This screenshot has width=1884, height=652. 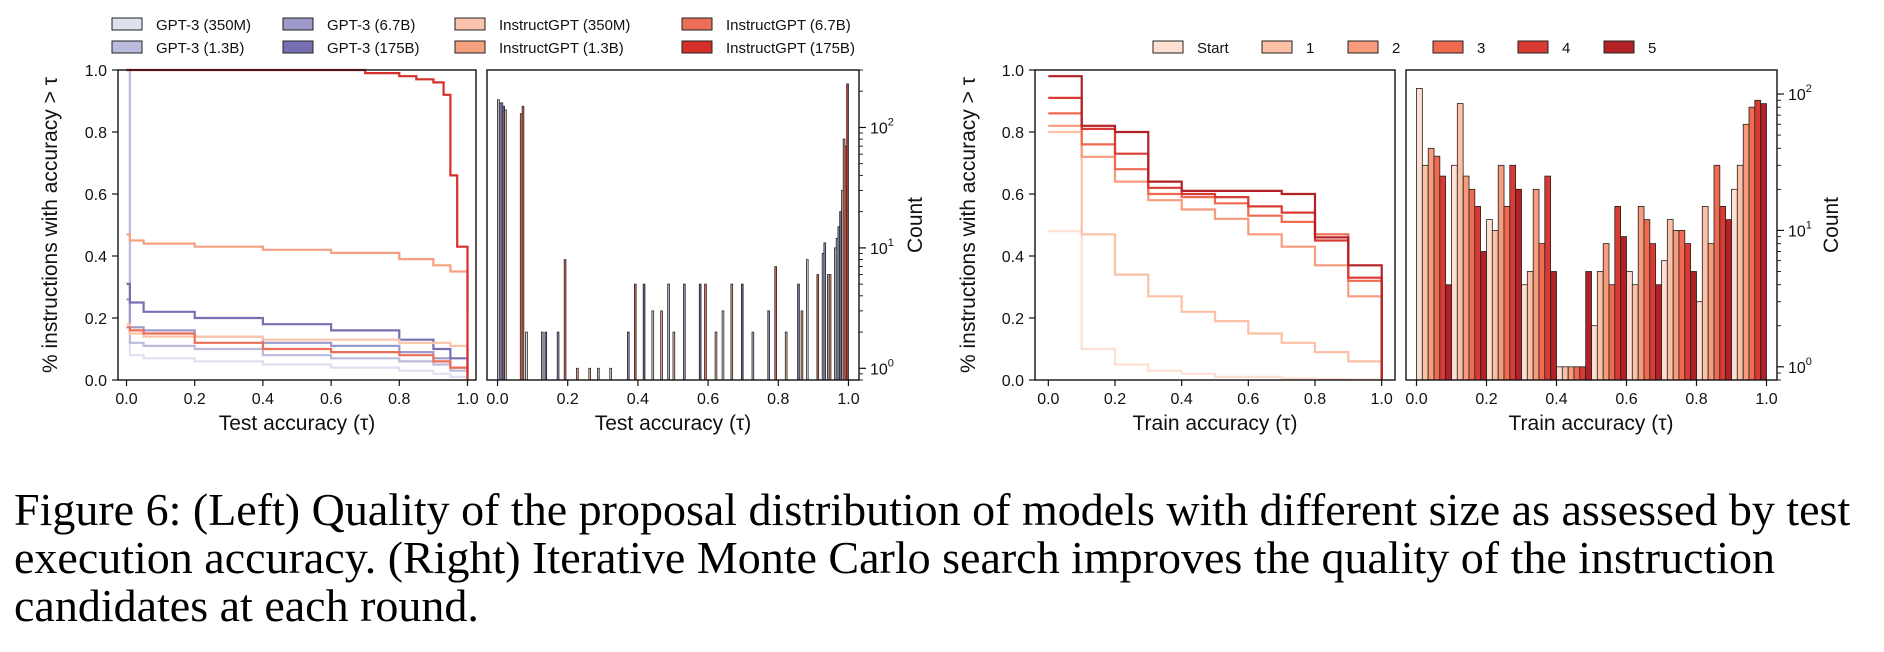 I want to click on y-tick-label: 0.6, so click(x=1013, y=195).